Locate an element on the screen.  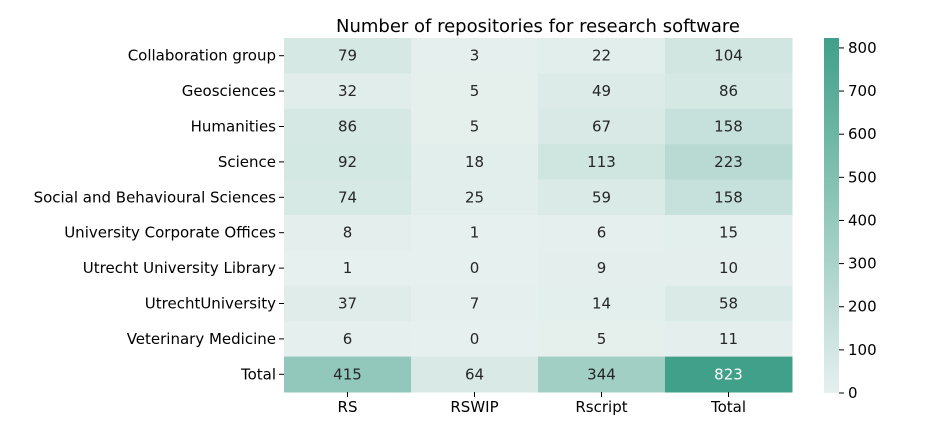
colorbar-tick-label: 800 is located at coordinates (862, 48).